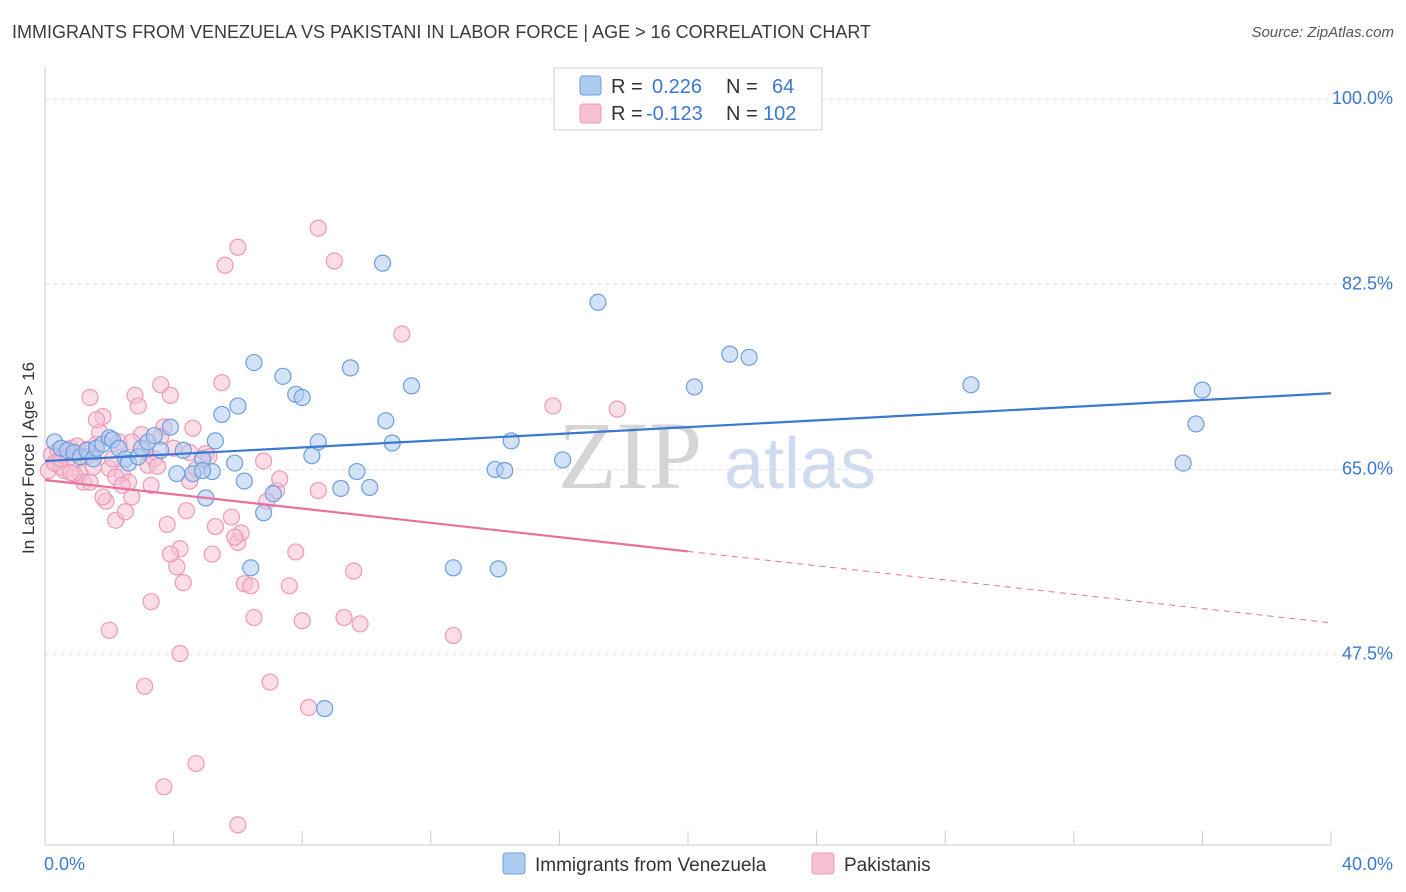  I want to click on chart-source: Source: ZipAtlas.com, so click(1322, 32).